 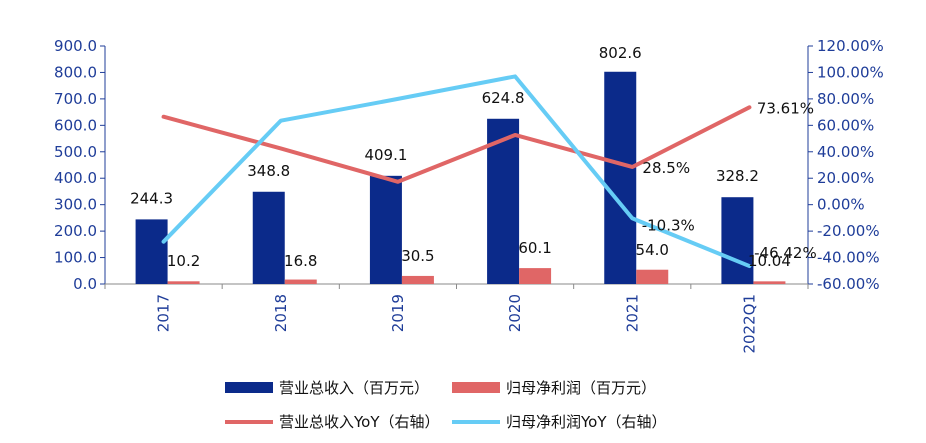 I want to click on x-axis-tick-label: 2022Q1, so click(x=749, y=324).